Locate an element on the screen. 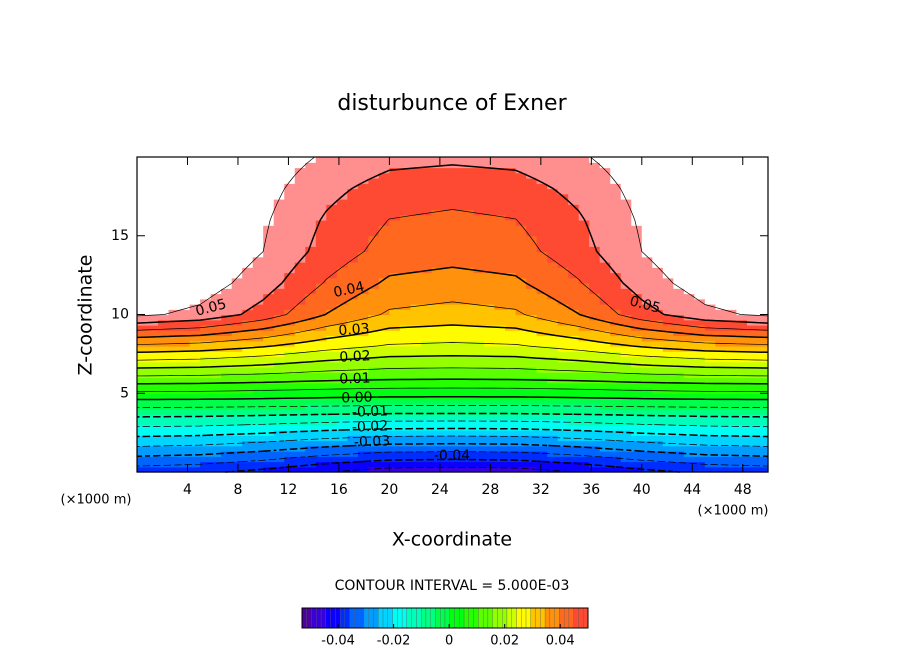 The width and height of the screenshot is (904, 654). contour-line is located at coordinates (452, 432).